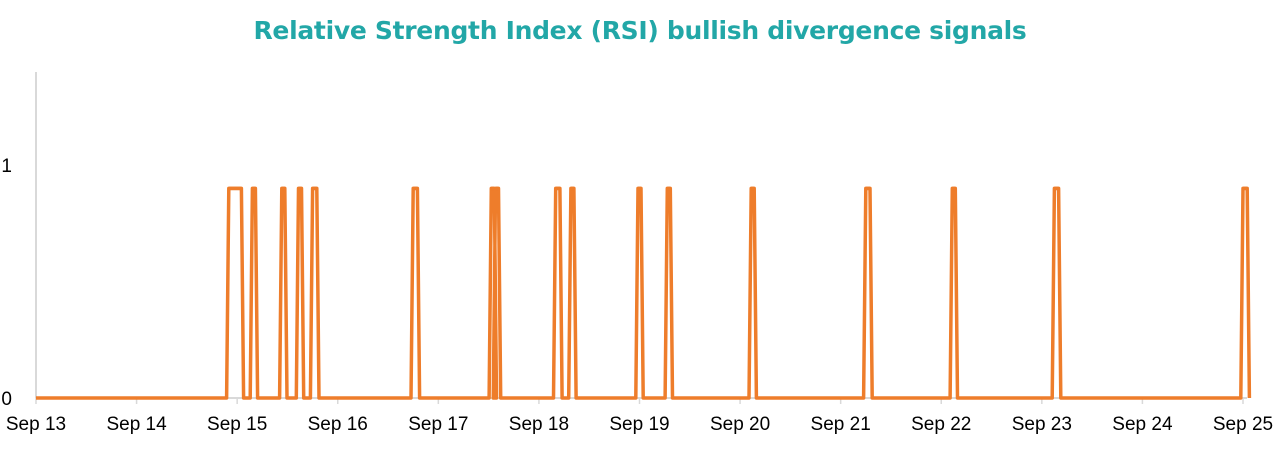 The image size is (1280, 471). Describe the element at coordinates (1142, 424) in the screenshot. I see `x-tick-label: Sep 24` at that location.